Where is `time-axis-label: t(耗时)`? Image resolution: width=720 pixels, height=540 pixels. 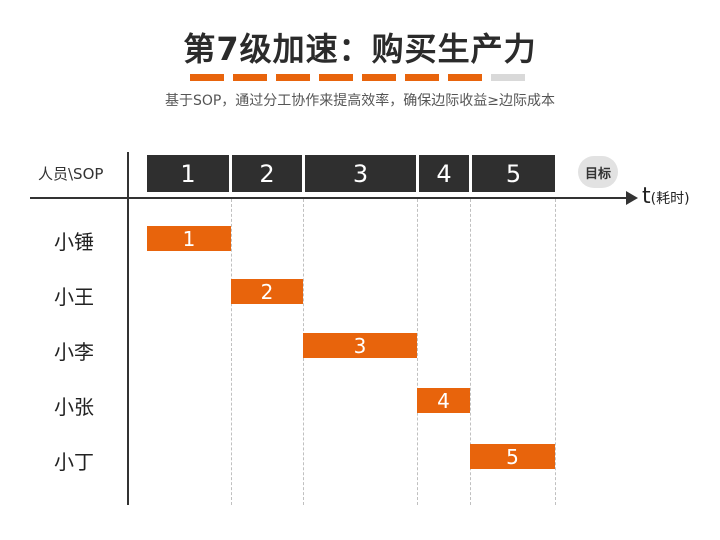 time-axis-label: t(耗时) is located at coordinates (666, 196).